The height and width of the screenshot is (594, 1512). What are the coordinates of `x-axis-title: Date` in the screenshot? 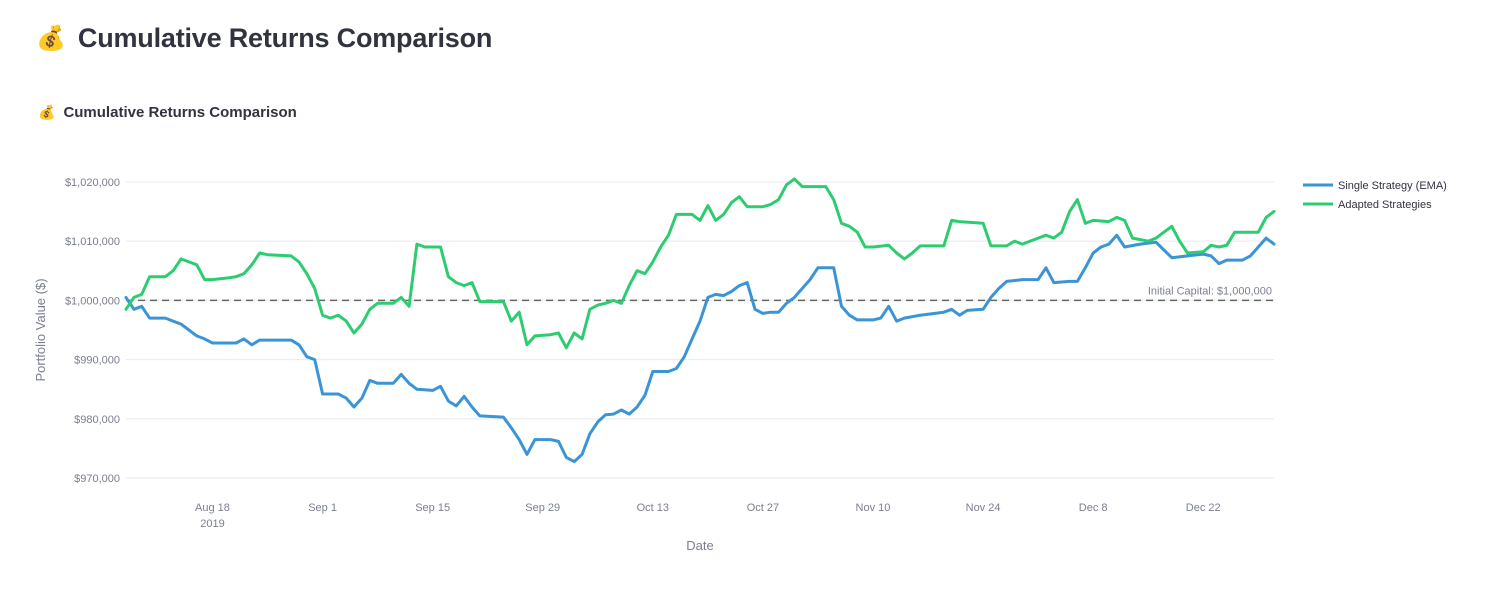 It's located at (699, 545).